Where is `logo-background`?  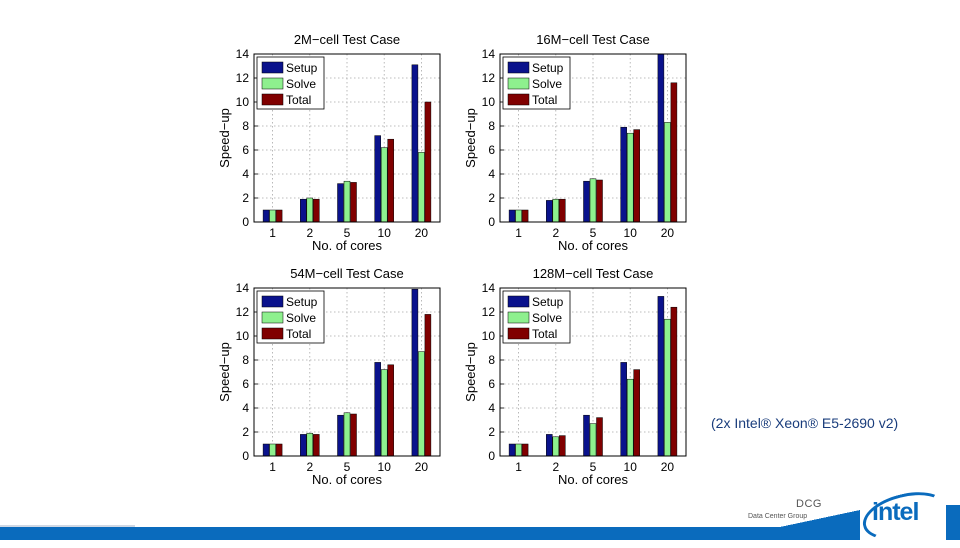
logo-background is located at coordinates (910, 518).